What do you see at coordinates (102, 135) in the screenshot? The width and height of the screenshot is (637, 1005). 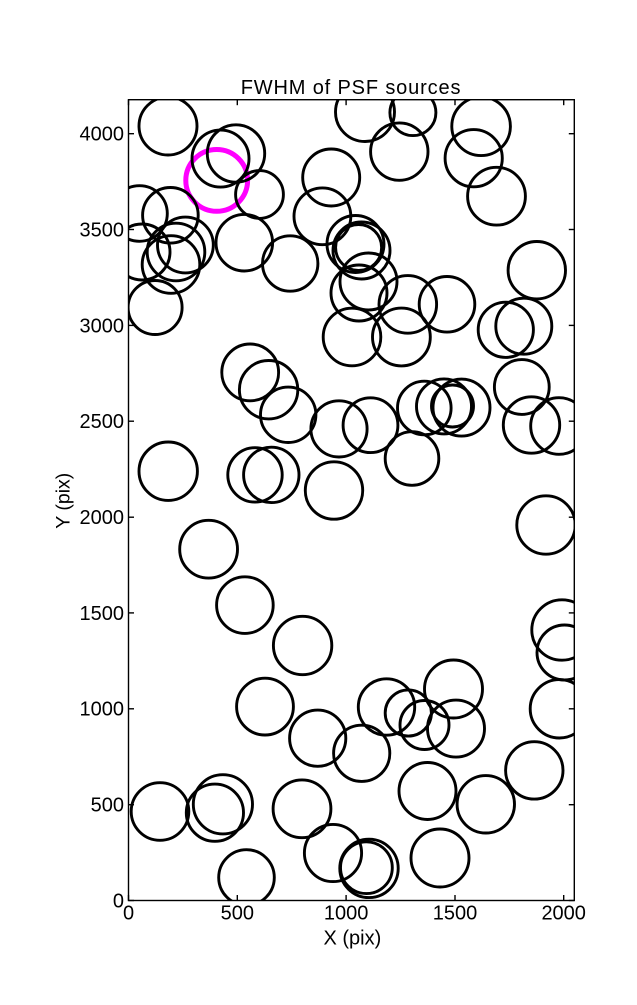 I see `svg-text: 4000` at bounding box center [102, 135].